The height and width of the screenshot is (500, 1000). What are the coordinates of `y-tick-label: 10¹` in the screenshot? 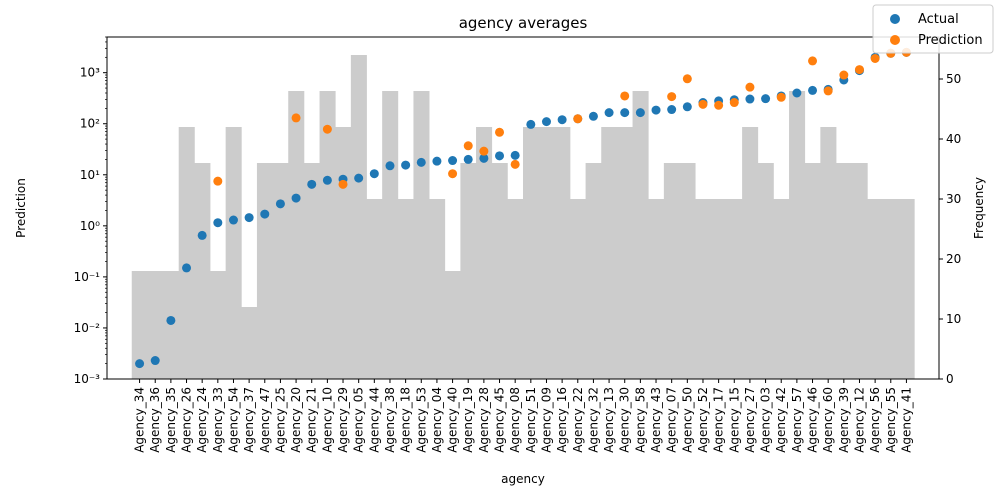 It's located at (90, 175).